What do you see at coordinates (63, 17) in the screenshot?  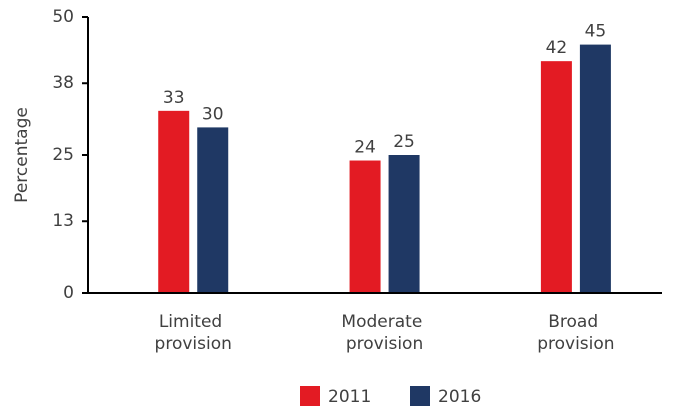 I see `y-tick-label: 50` at bounding box center [63, 17].